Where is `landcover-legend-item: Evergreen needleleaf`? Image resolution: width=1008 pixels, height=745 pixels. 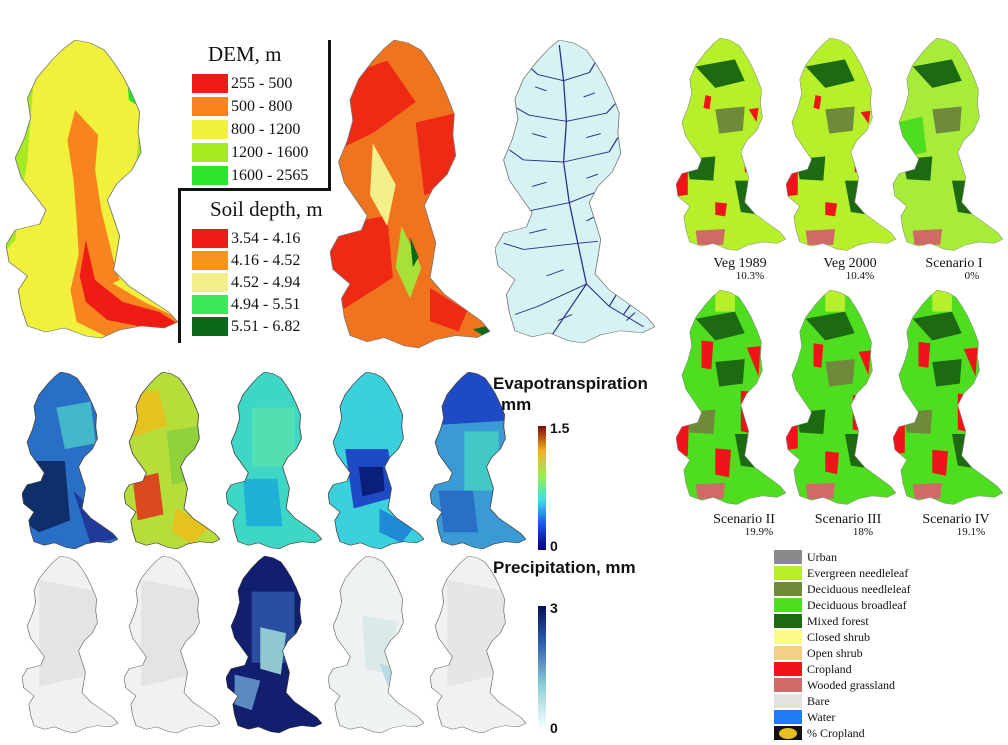
landcover-legend-item: Evergreen needleleaf is located at coordinates (841, 573).